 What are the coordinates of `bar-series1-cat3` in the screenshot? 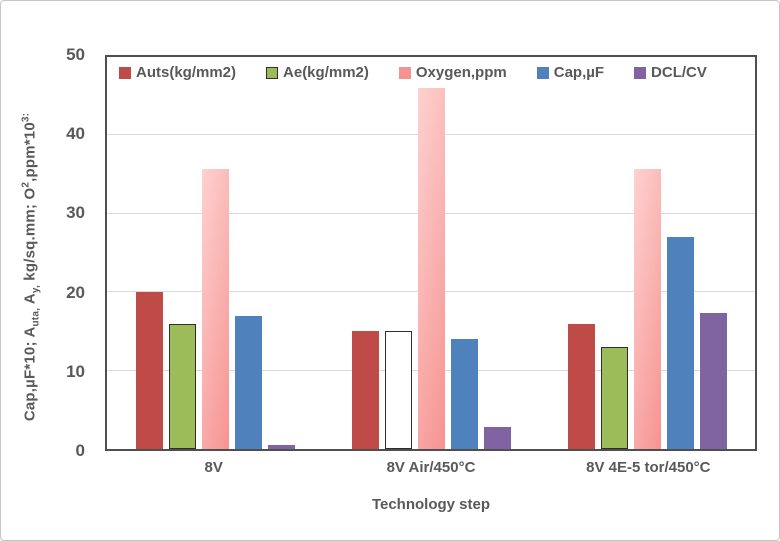 It's located at (581, 386).